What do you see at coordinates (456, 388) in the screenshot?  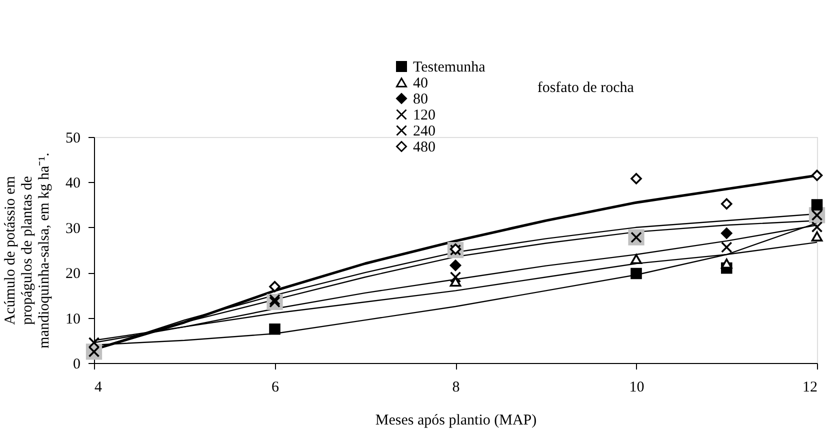 I see `x-tick-label: 8` at bounding box center [456, 388].